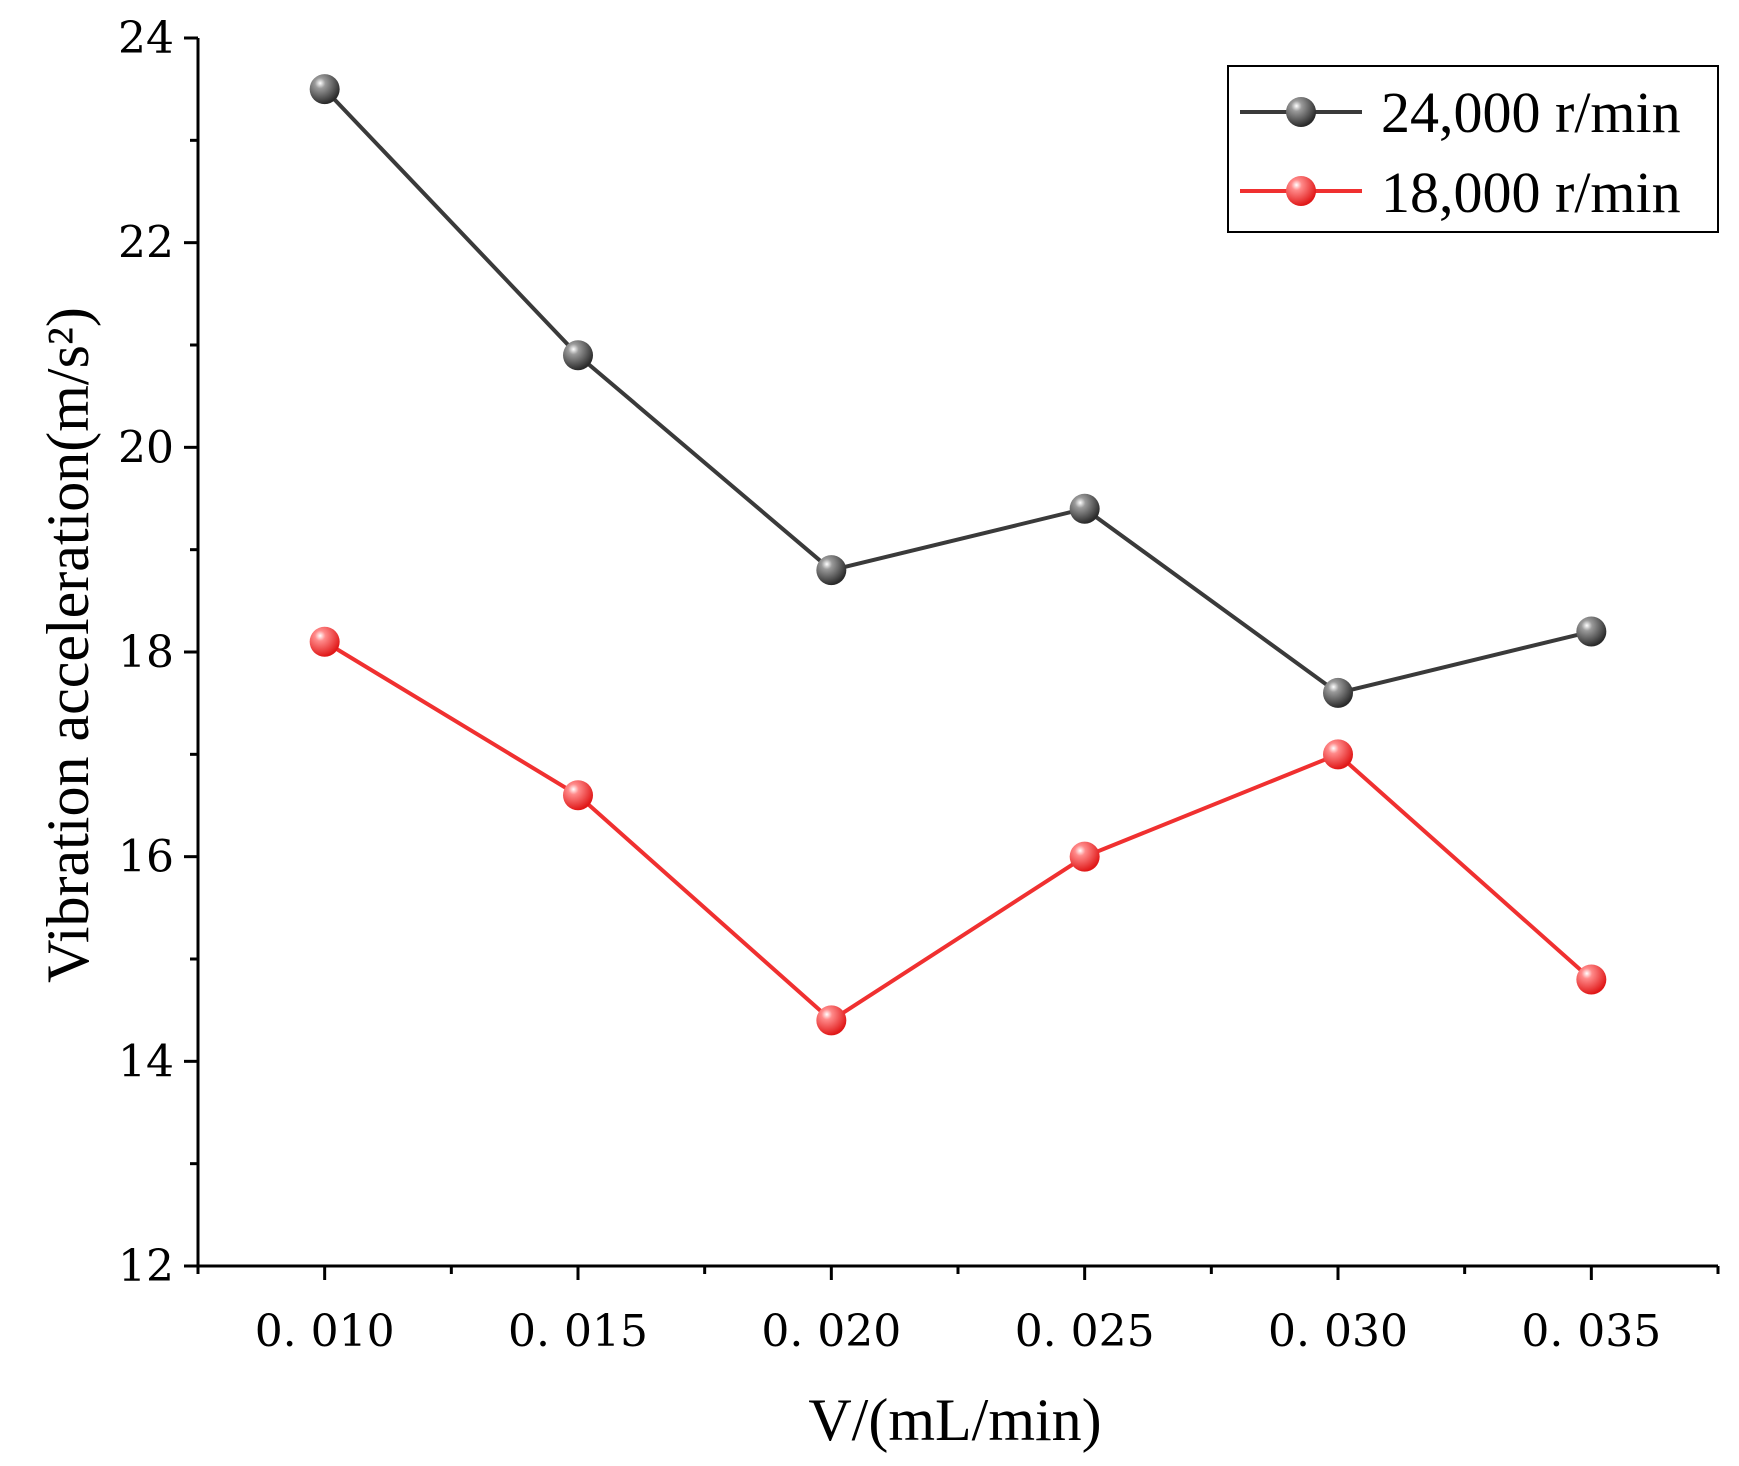  What do you see at coordinates (146, 857) in the screenshot?
I see `y-tick-label: 16` at bounding box center [146, 857].